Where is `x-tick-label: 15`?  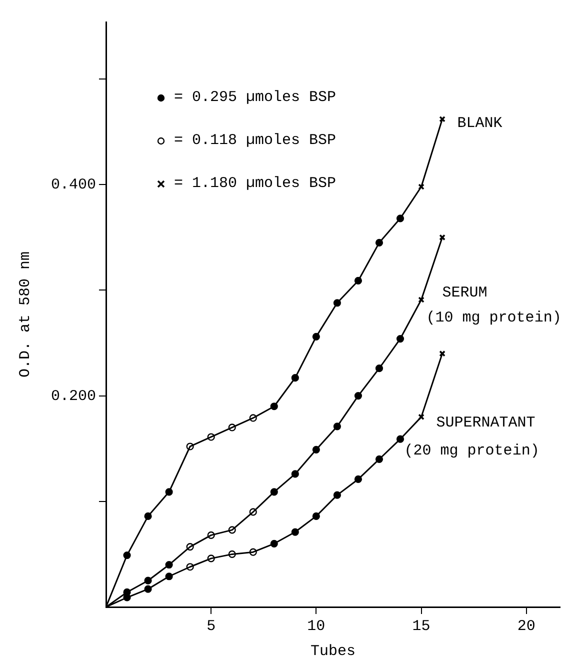 x-tick-label: 15 is located at coordinates (421, 626).